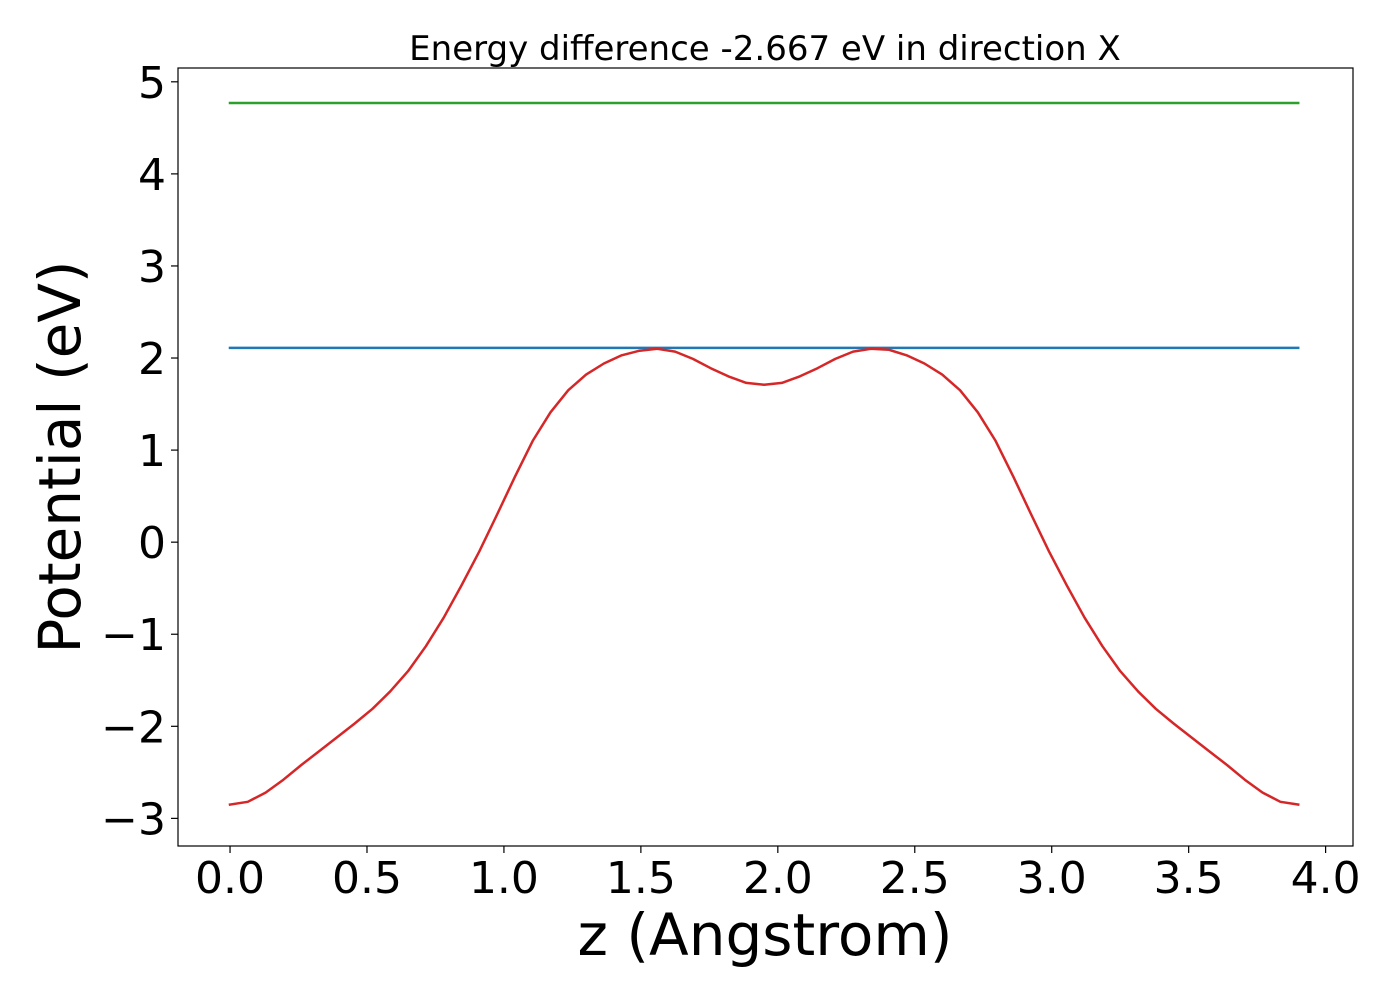 The height and width of the screenshot is (1000, 1400). Describe the element at coordinates (133, 727) in the screenshot. I see `y-tick-label: −2` at that location.